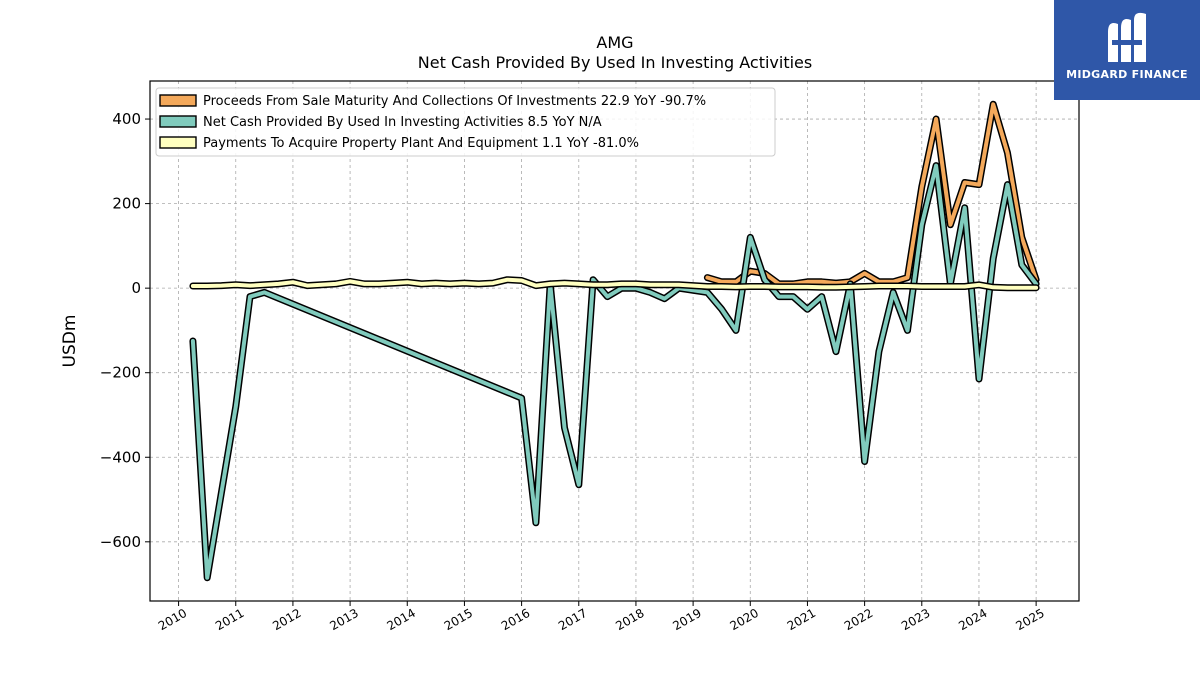 The width and height of the screenshot is (1200, 675). I want to click on x-tick-label: 2018, so click(629, 619).